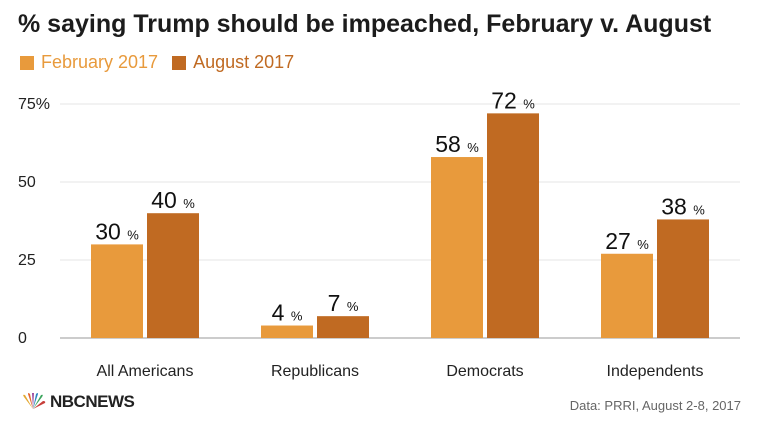 Image resolution: width=760 pixels, height=432 pixels. Describe the element at coordinates (343, 303) in the screenshot. I see `data-label: 7 %` at that location.